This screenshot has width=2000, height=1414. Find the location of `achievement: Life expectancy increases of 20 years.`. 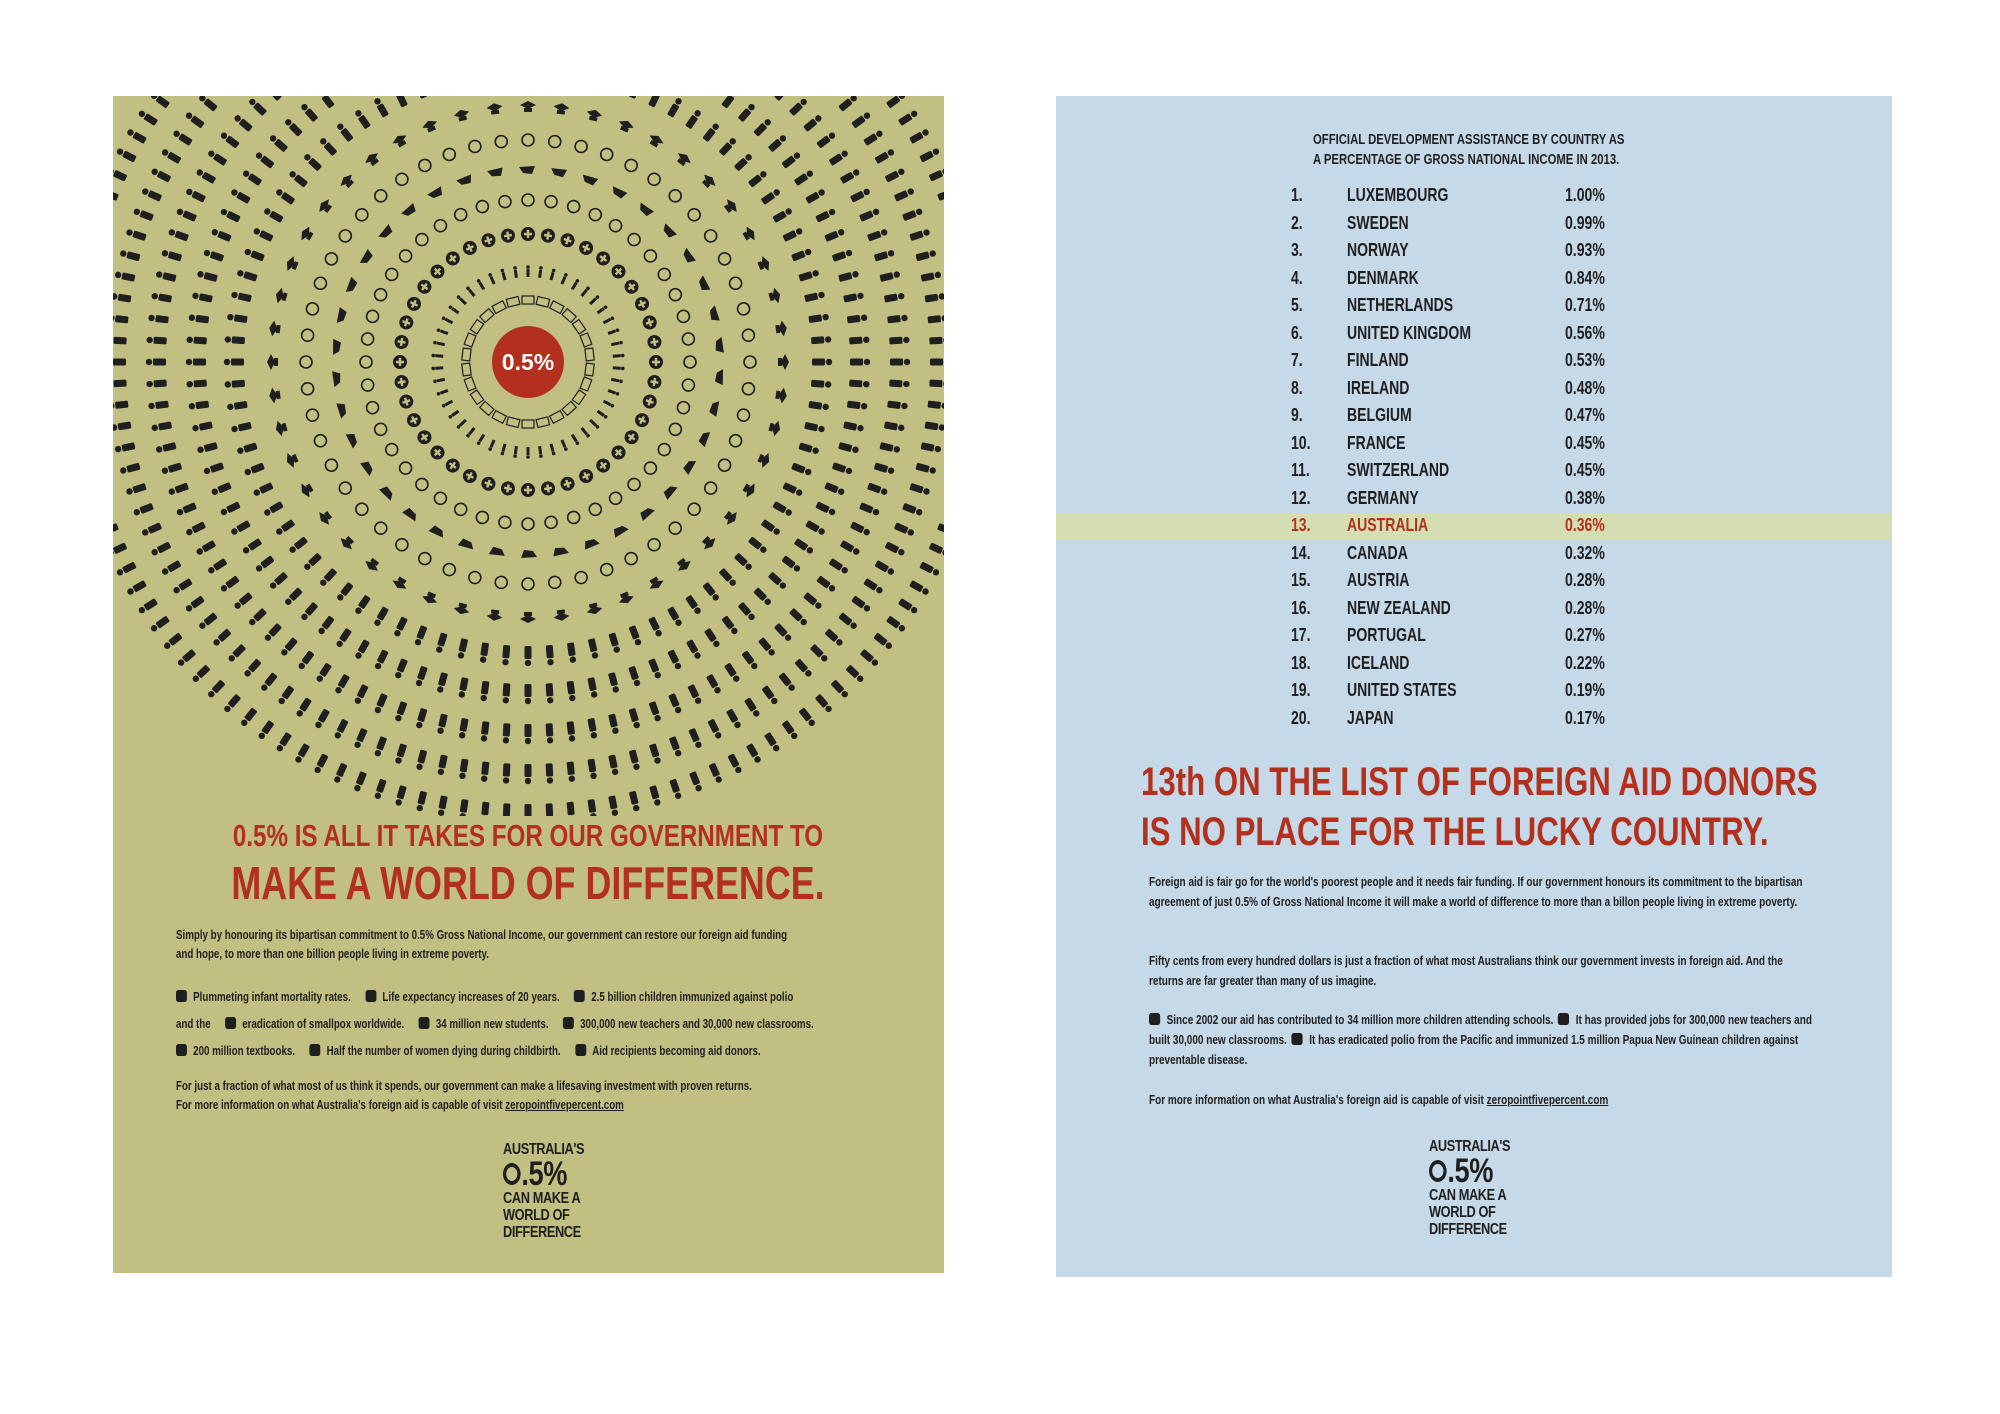

achievement: Life expectancy increases of 20 years. is located at coordinates (471, 997).